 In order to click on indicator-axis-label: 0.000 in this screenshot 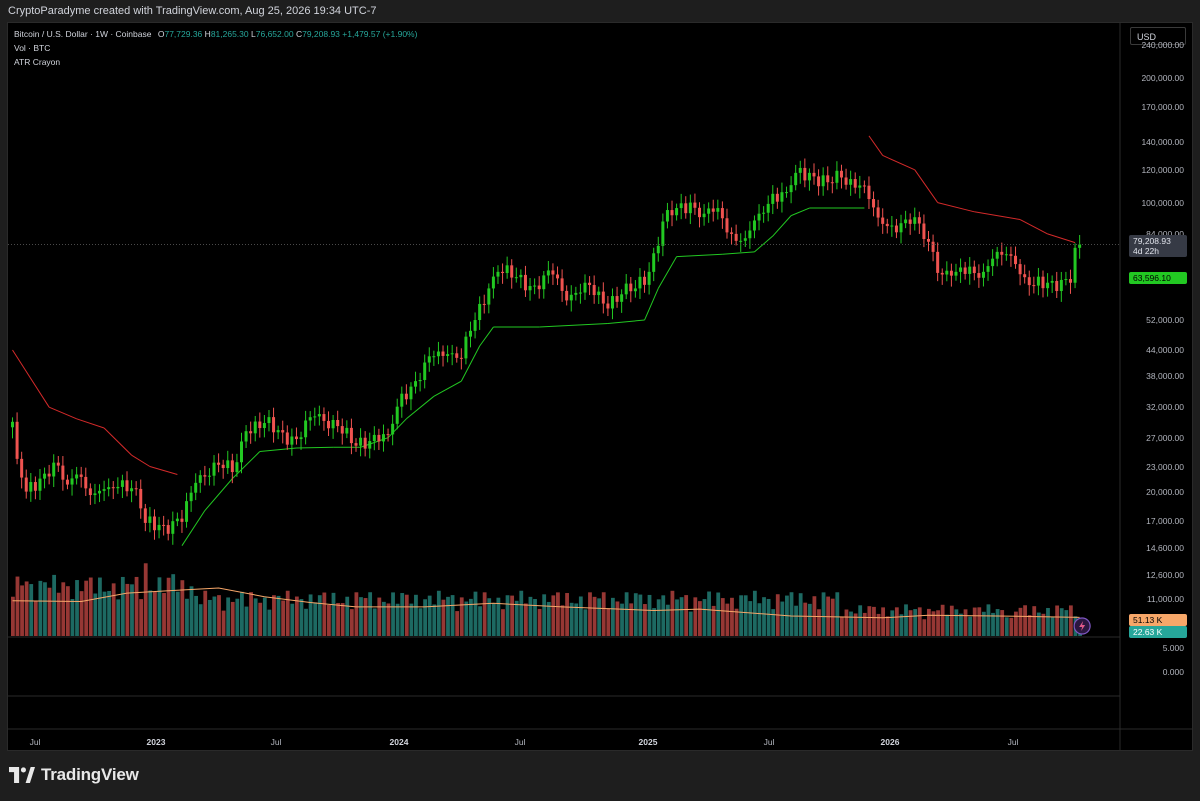, I will do `click(1173, 672)`.